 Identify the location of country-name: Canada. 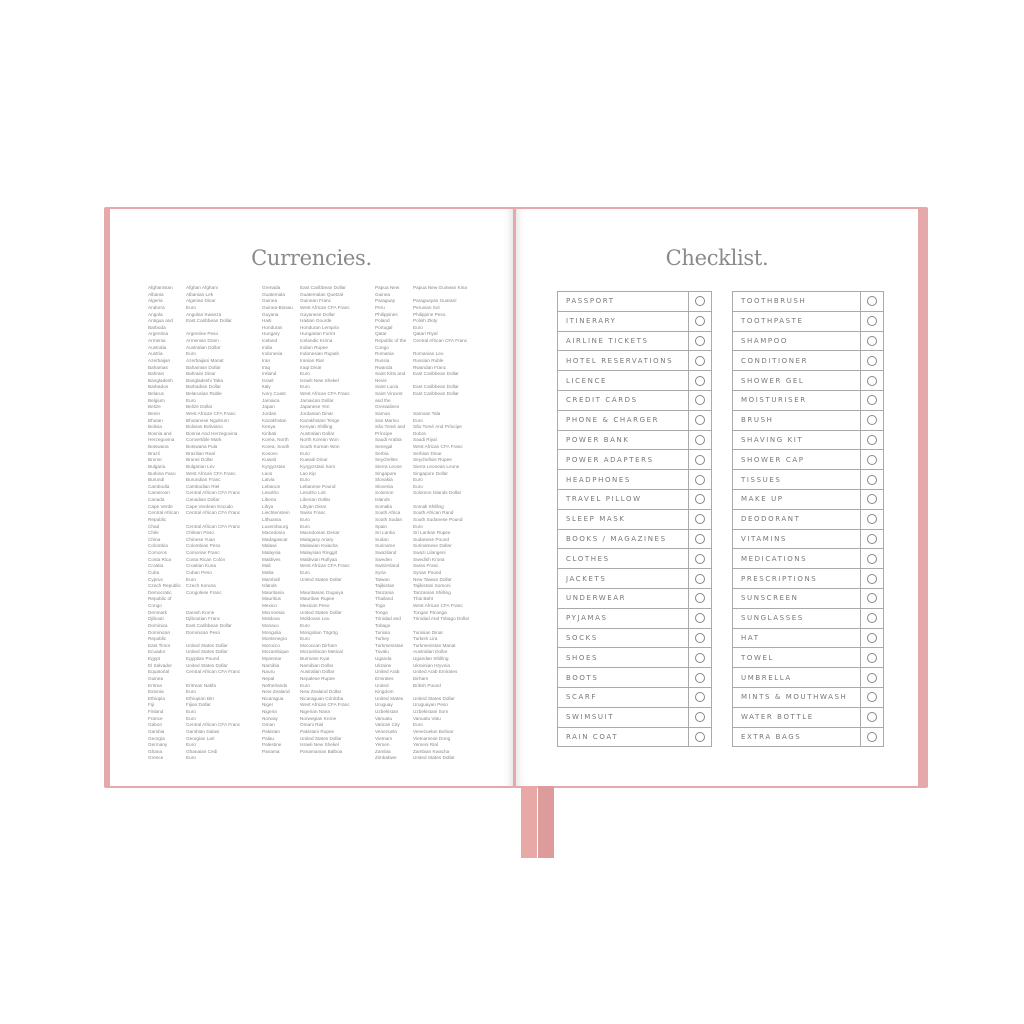
(156, 499).